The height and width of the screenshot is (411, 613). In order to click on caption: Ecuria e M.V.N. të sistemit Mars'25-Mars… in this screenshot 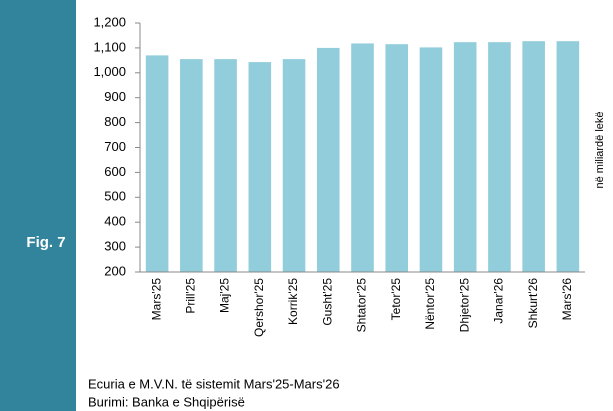, I will do `click(214, 383)`.